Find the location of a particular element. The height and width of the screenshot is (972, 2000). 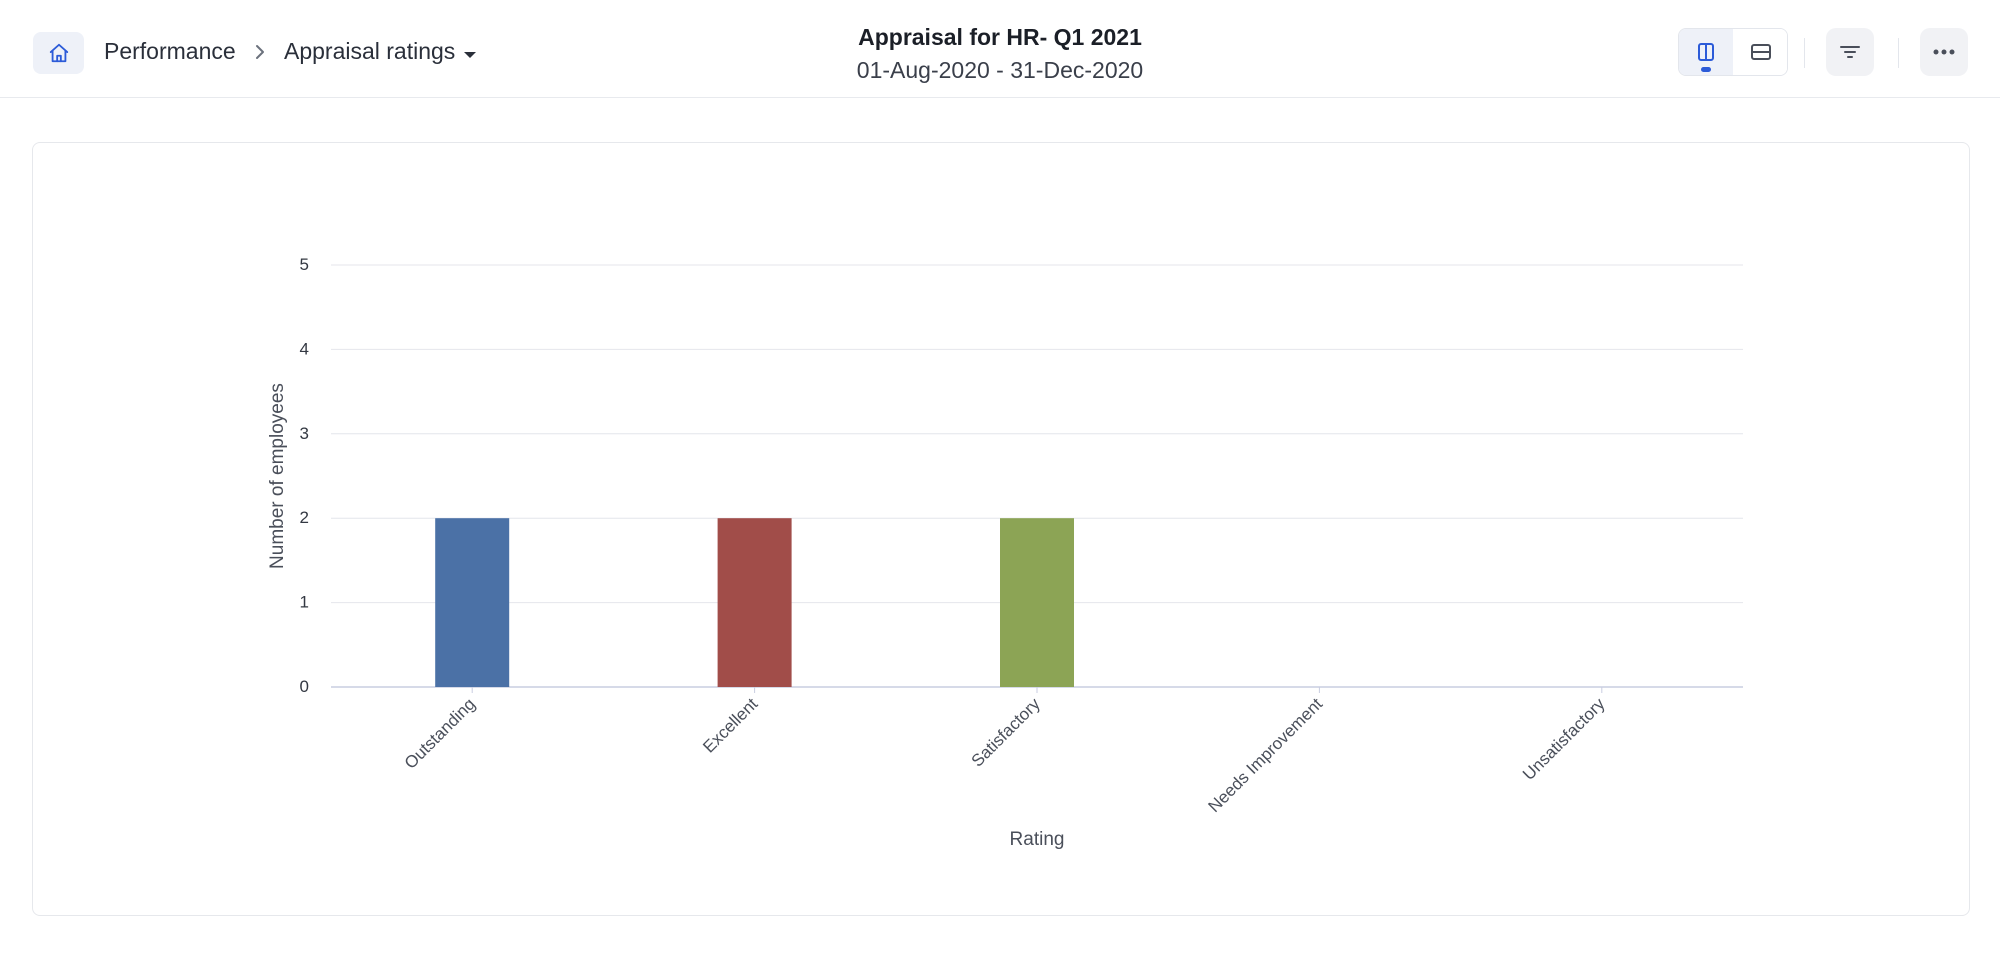

x-tick-label: Satisfactory is located at coordinates (1006, 732).